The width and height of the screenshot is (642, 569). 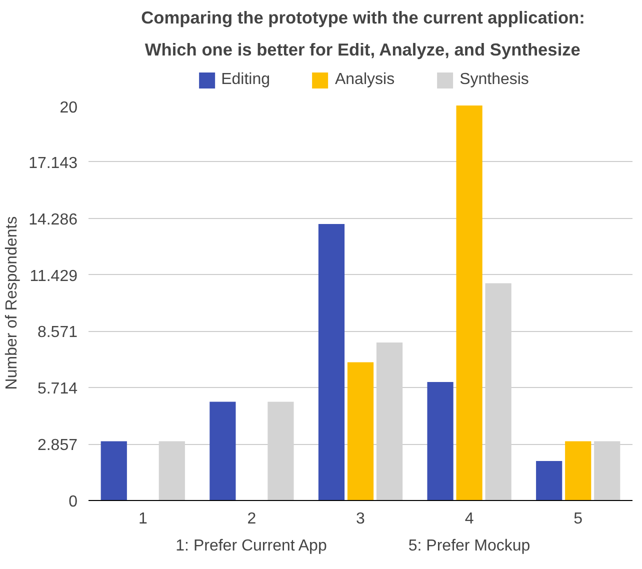 I want to click on y-tick-label: 2.857, so click(x=57, y=445).